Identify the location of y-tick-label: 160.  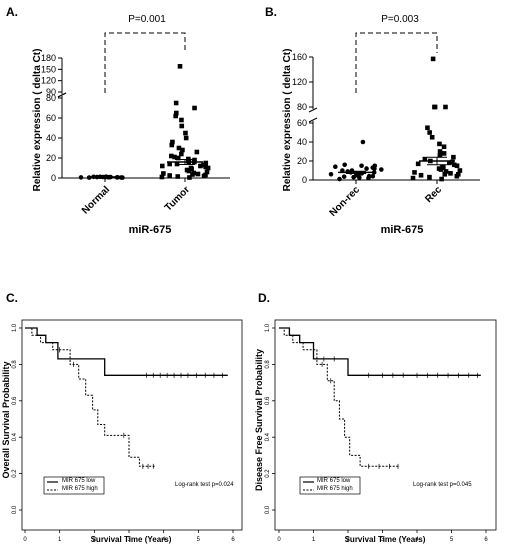
(299, 57).